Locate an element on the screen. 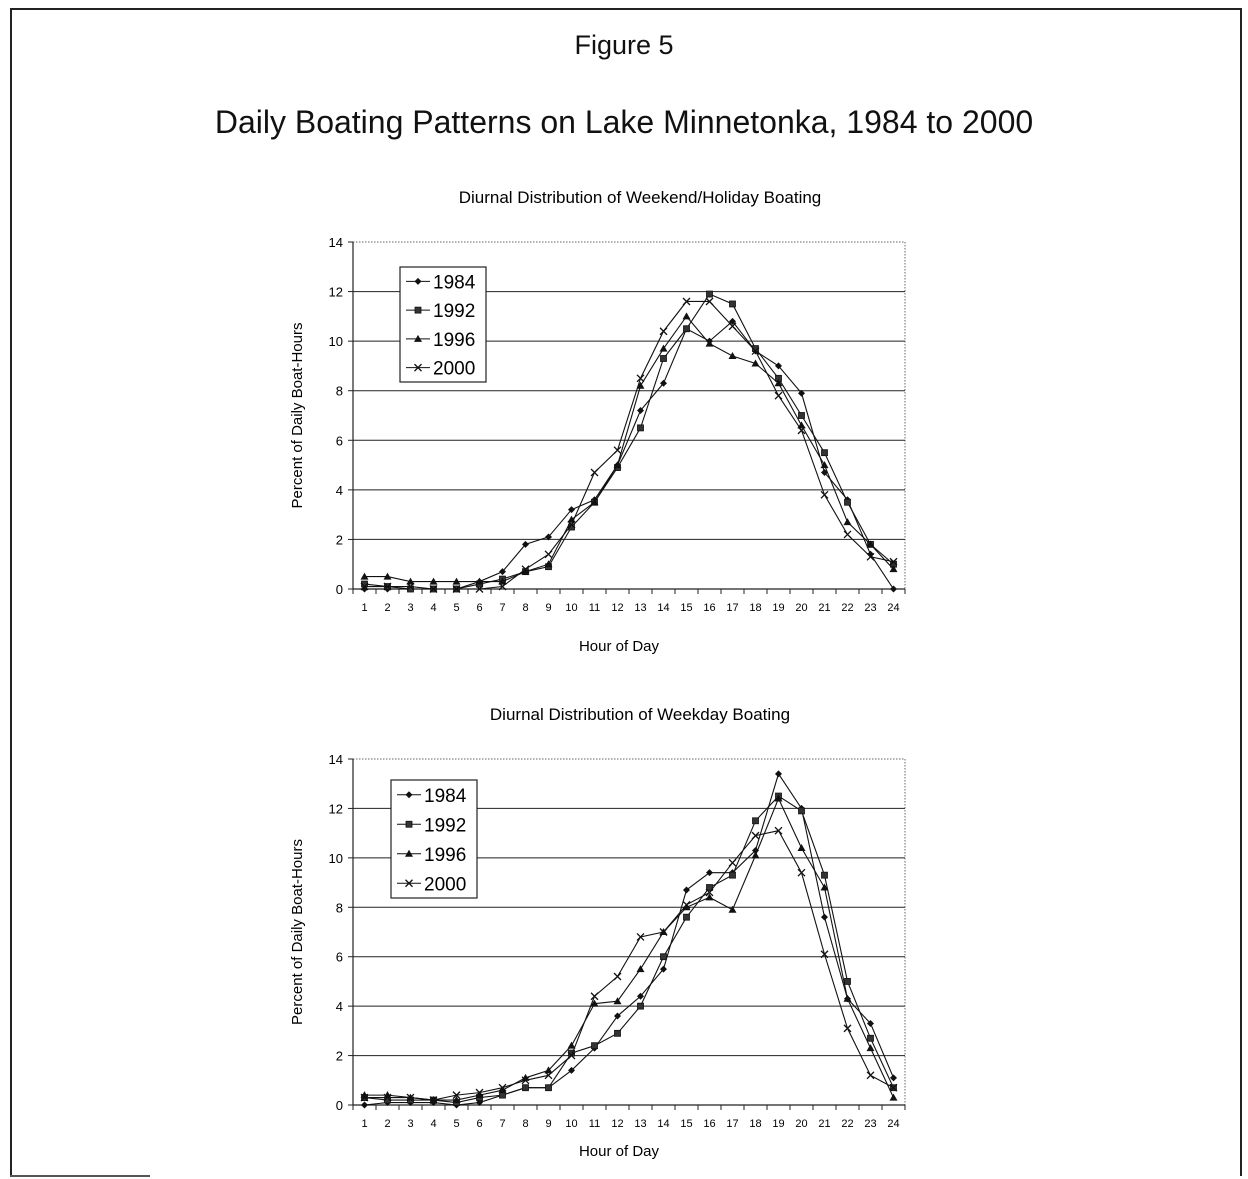 This screenshot has width=1248, height=1179. y-tick-label: 8 is located at coordinates (339, 391).